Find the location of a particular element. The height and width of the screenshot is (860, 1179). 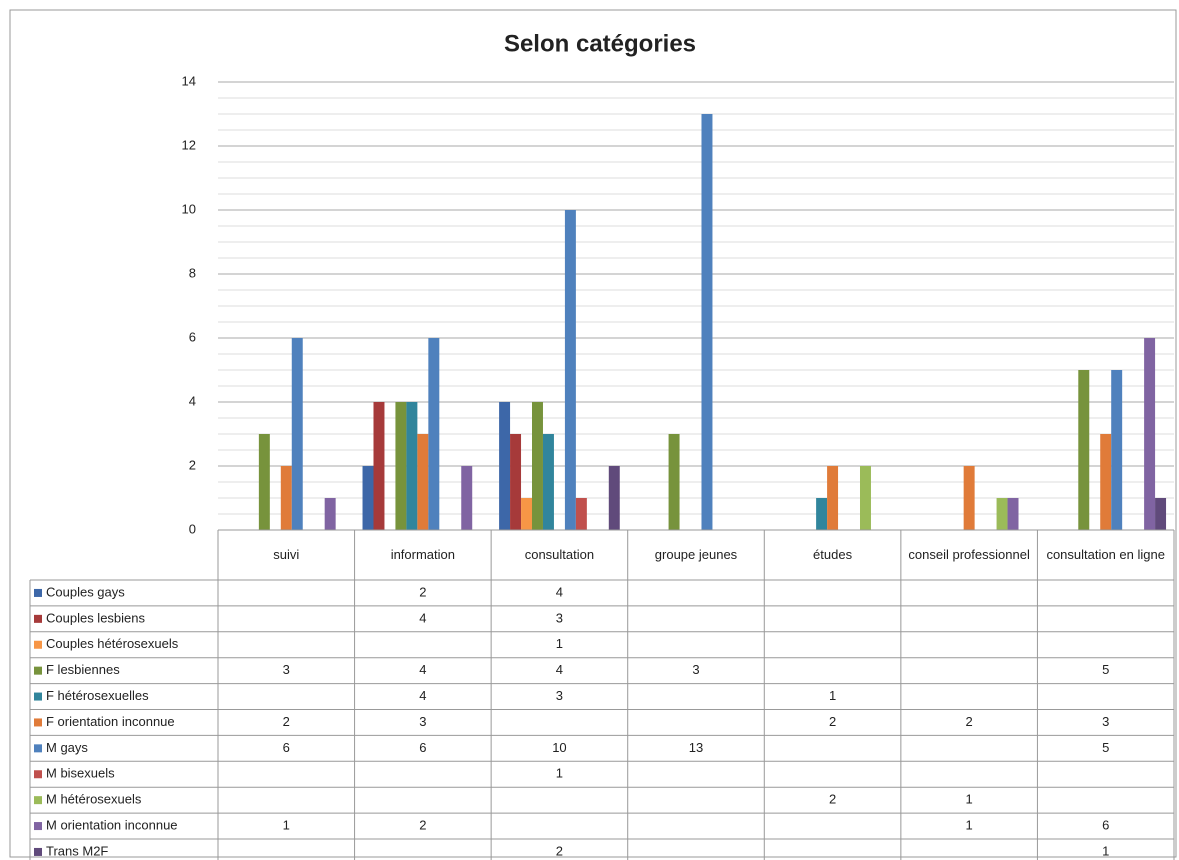

legend-label: M orientation inconnue is located at coordinates (112, 824).